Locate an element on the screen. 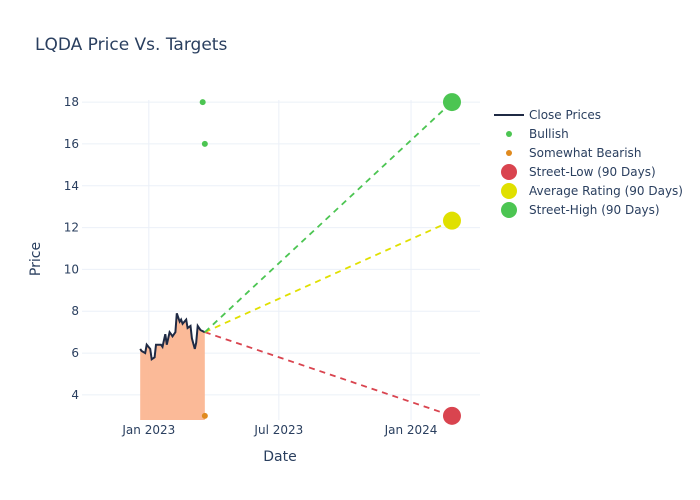 Image resolution: width=700 pixels, height=500 pixels. legend-label: Street-Low (90 Days) is located at coordinates (592, 172).